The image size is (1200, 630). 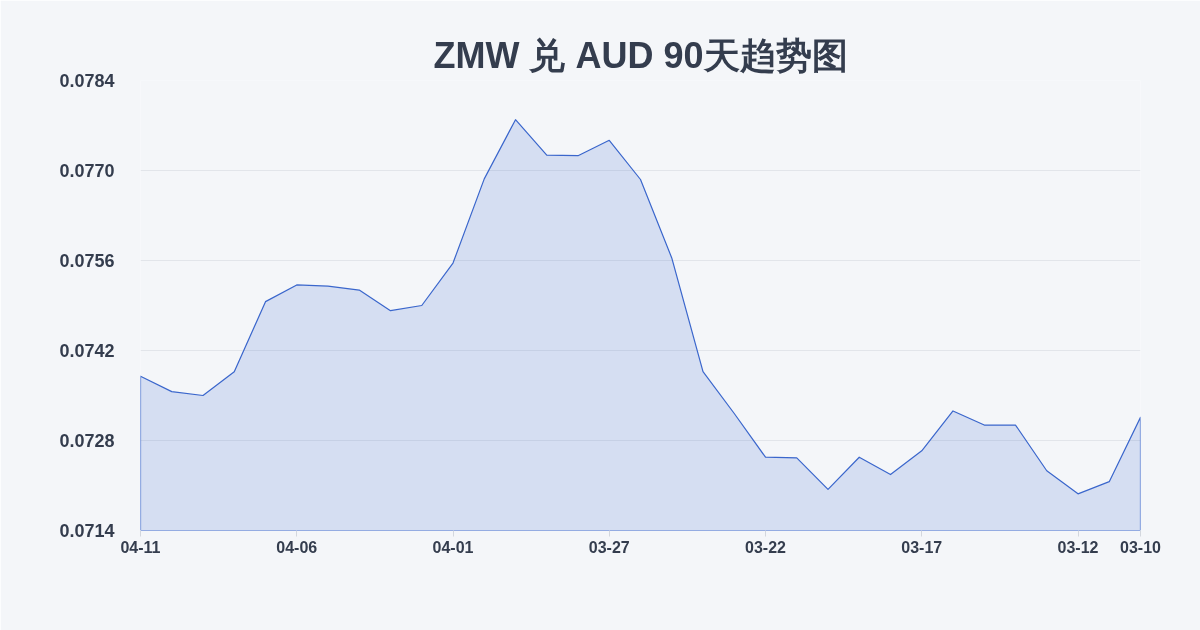 What do you see at coordinates (87, 531) in the screenshot?
I see `y-tick-label: 0.0714` at bounding box center [87, 531].